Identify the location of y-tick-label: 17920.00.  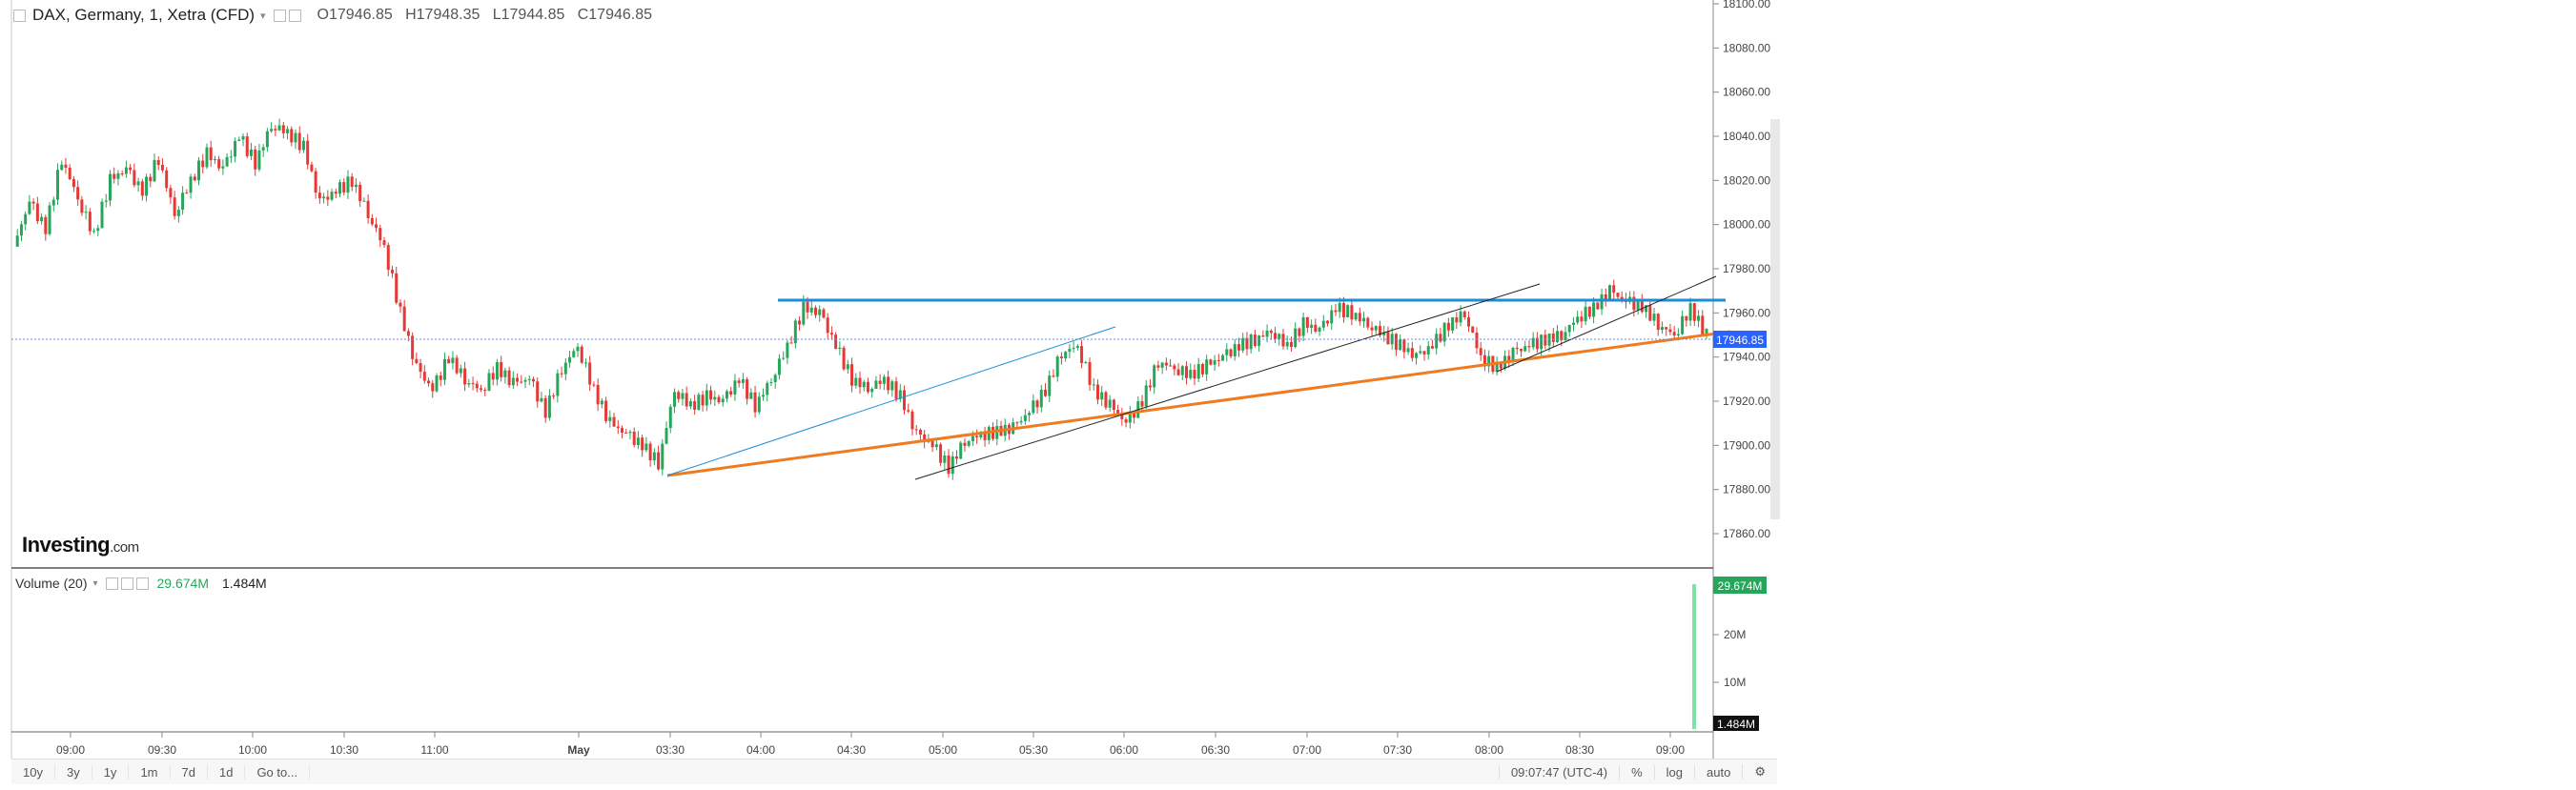
(1746, 401).